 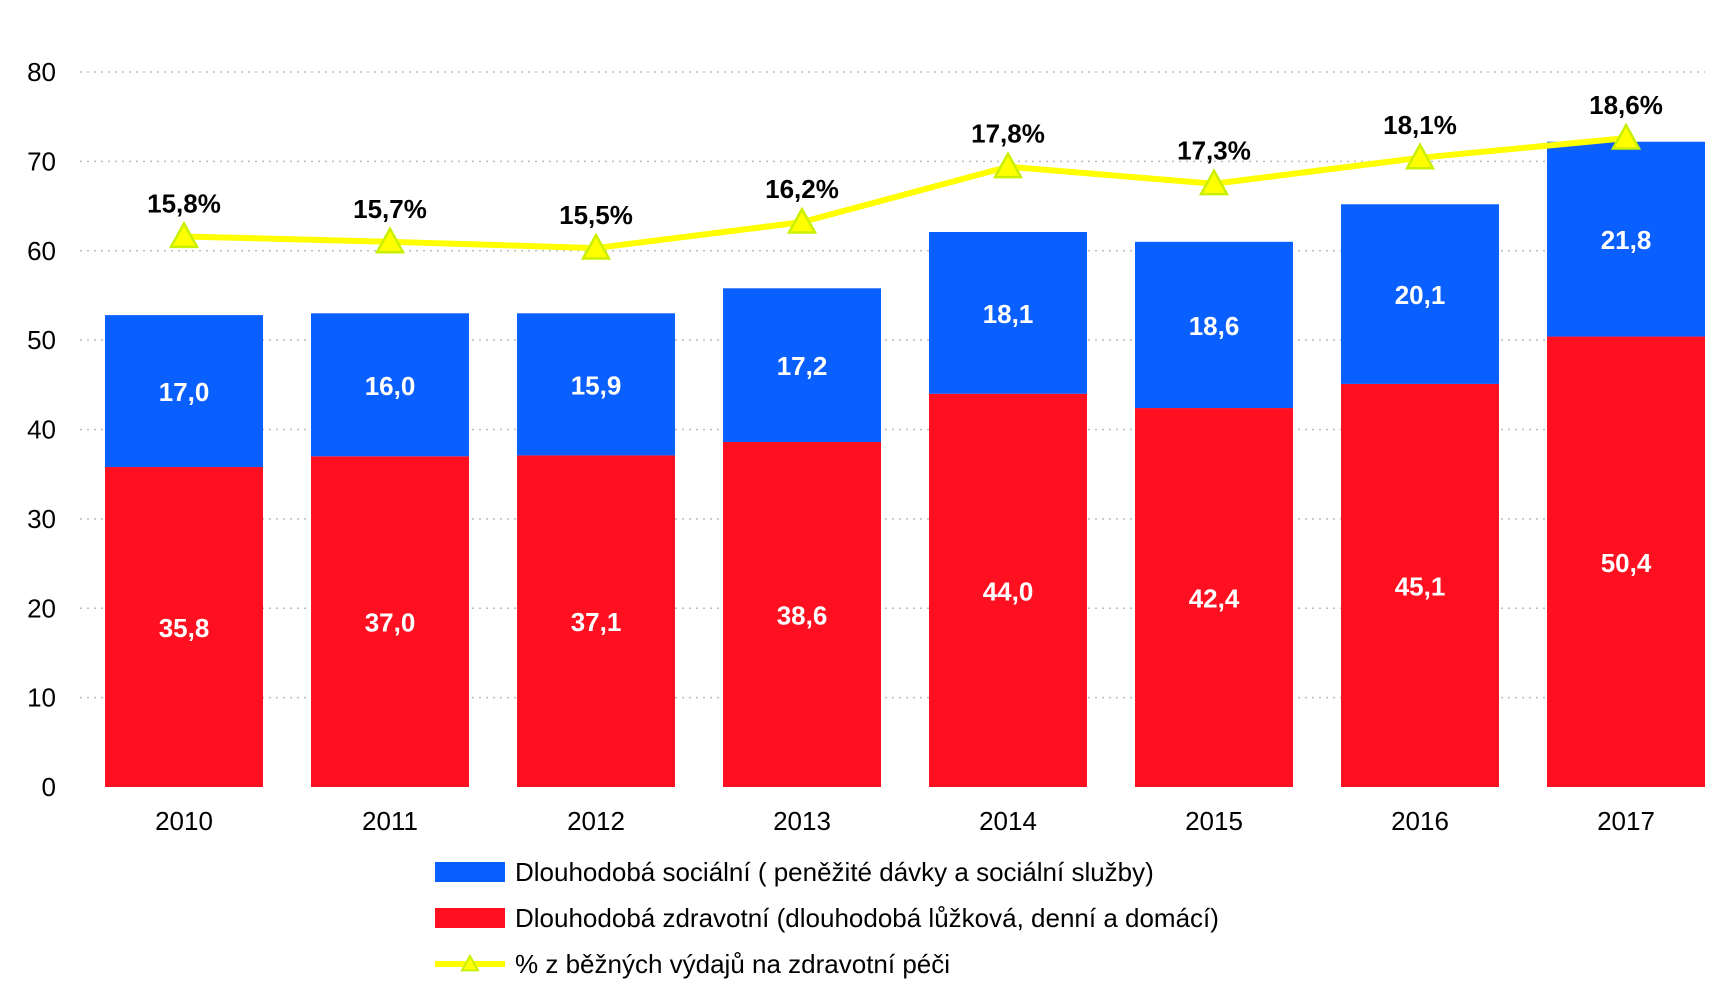 What do you see at coordinates (1626, 105) in the screenshot?
I see `percentage-label: 18,6%` at bounding box center [1626, 105].